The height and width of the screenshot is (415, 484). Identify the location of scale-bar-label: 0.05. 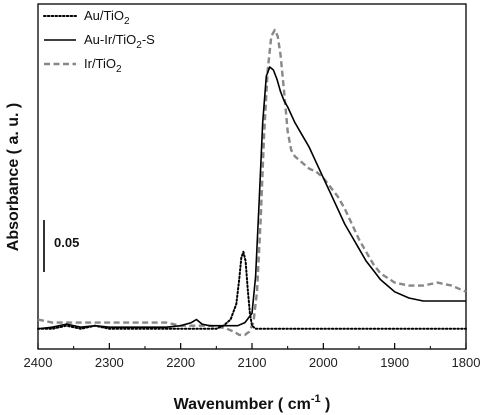
(66, 242).